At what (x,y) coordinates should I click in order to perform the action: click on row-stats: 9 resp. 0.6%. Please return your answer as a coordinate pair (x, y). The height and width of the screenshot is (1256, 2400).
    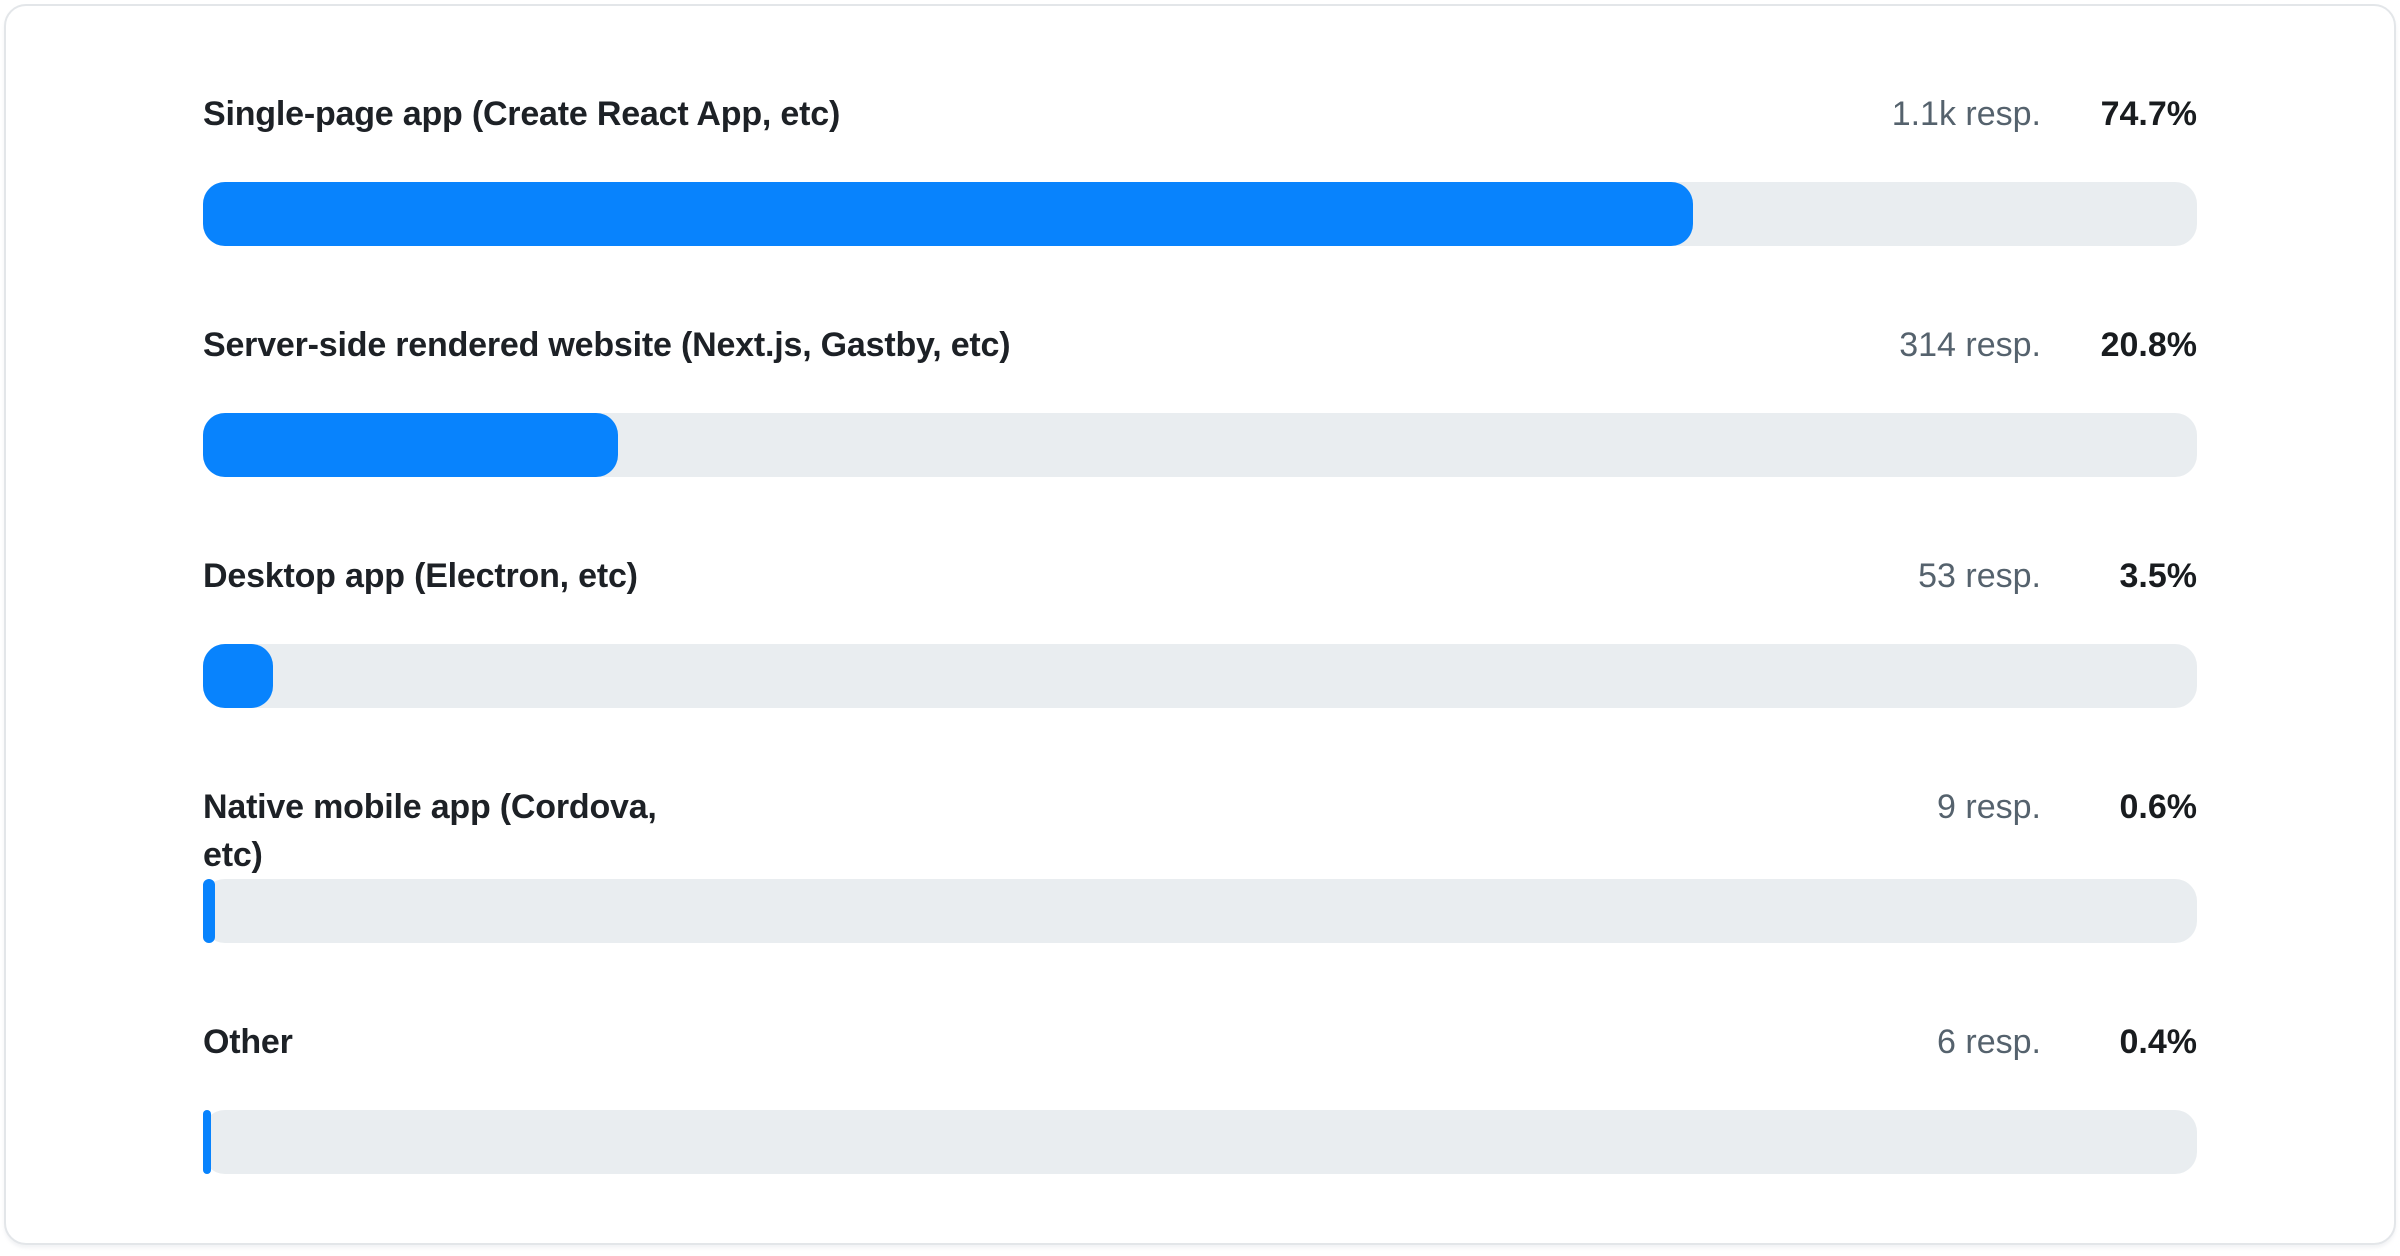
    Looking at the image, I should click on (2067, 807).